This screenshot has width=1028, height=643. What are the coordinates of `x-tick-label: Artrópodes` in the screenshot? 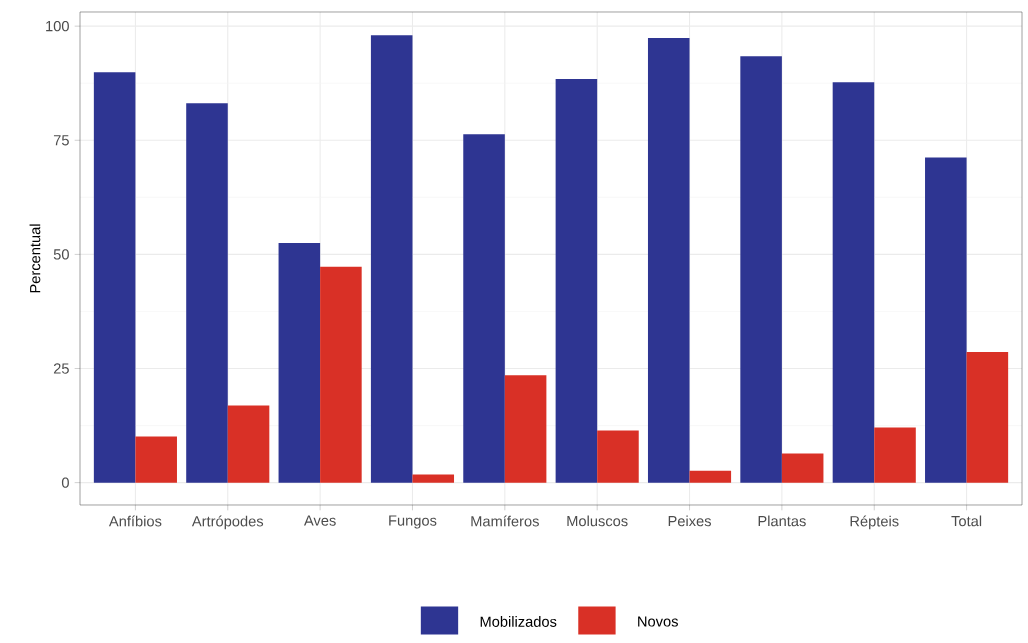 It's located at (227, 522).